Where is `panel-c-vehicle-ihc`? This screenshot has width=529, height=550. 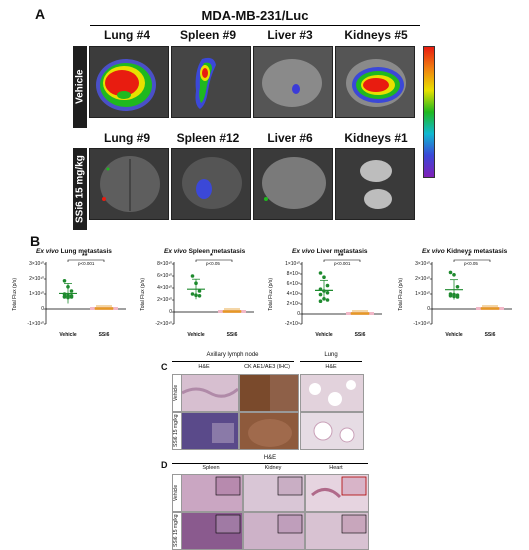
panel-c-vehicle-ihc is located at coordinates (269, 393).